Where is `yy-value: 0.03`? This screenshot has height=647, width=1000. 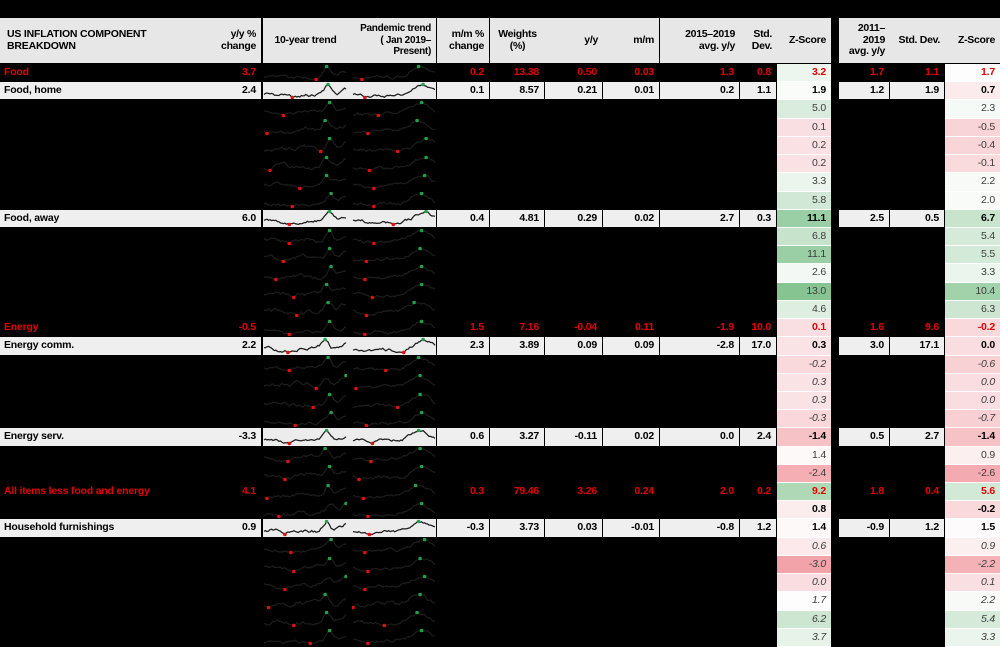
yy-value: 0.03 is located at coordinates (574, 528).